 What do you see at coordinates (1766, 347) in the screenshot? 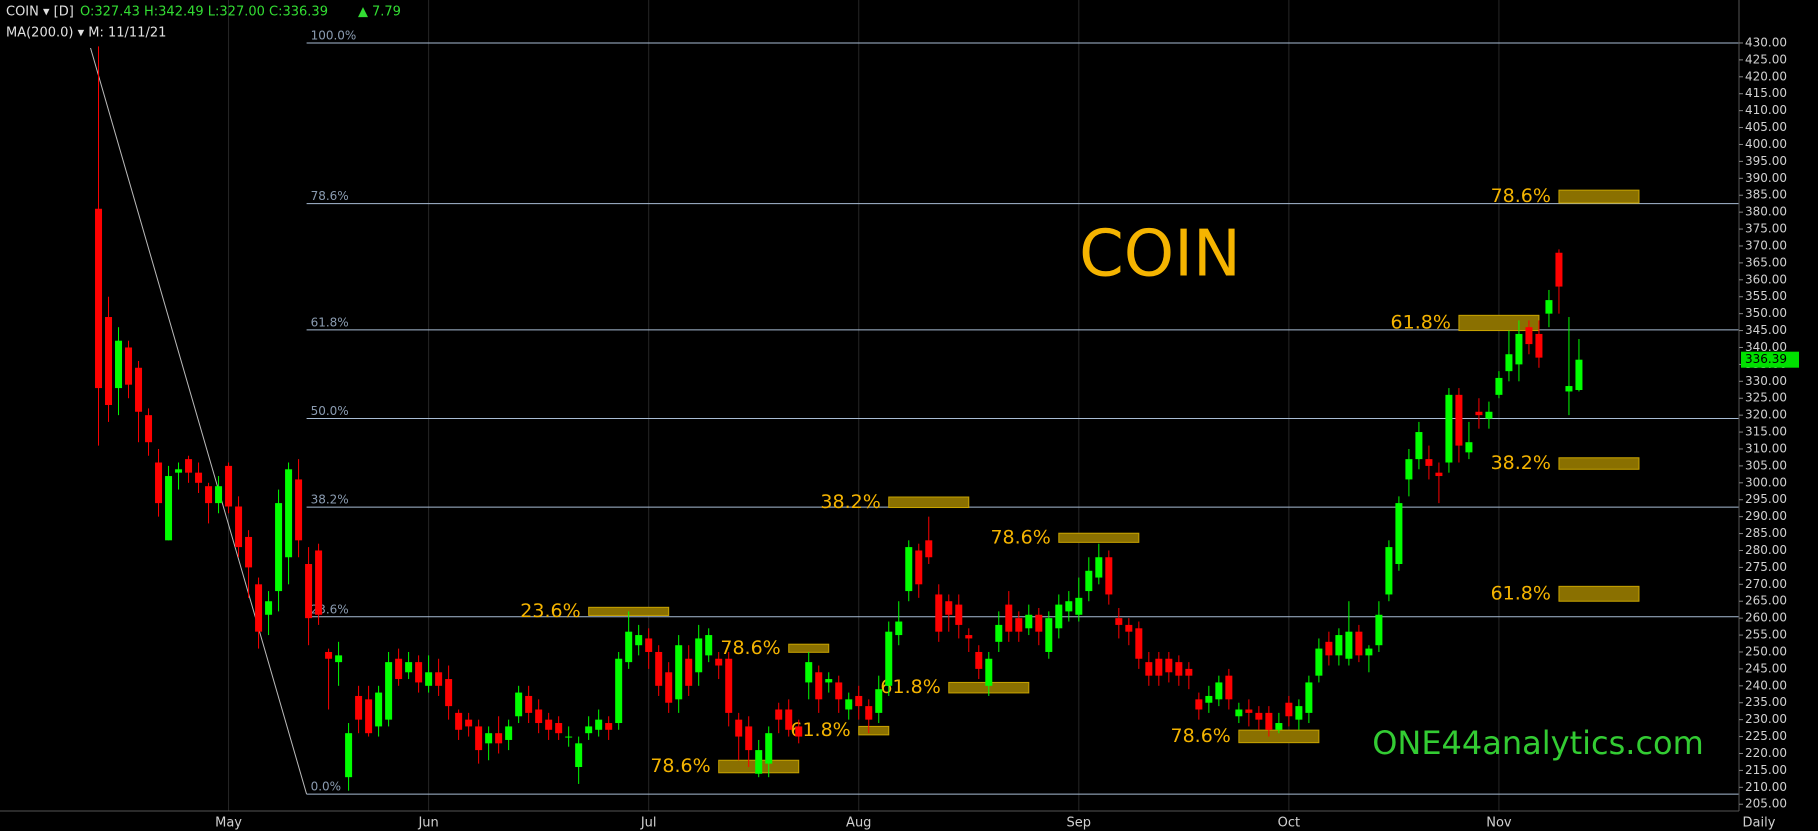
I see `y-tick-label: 340.00` at bounding box center [1766, 347].